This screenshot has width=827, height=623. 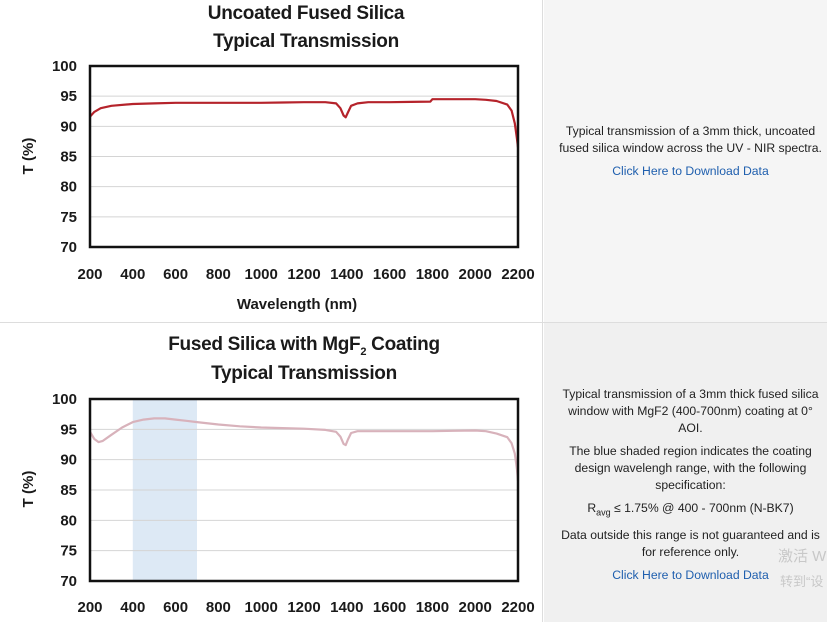 I want to click on title-part: Coating, so click(x=403, y=344).